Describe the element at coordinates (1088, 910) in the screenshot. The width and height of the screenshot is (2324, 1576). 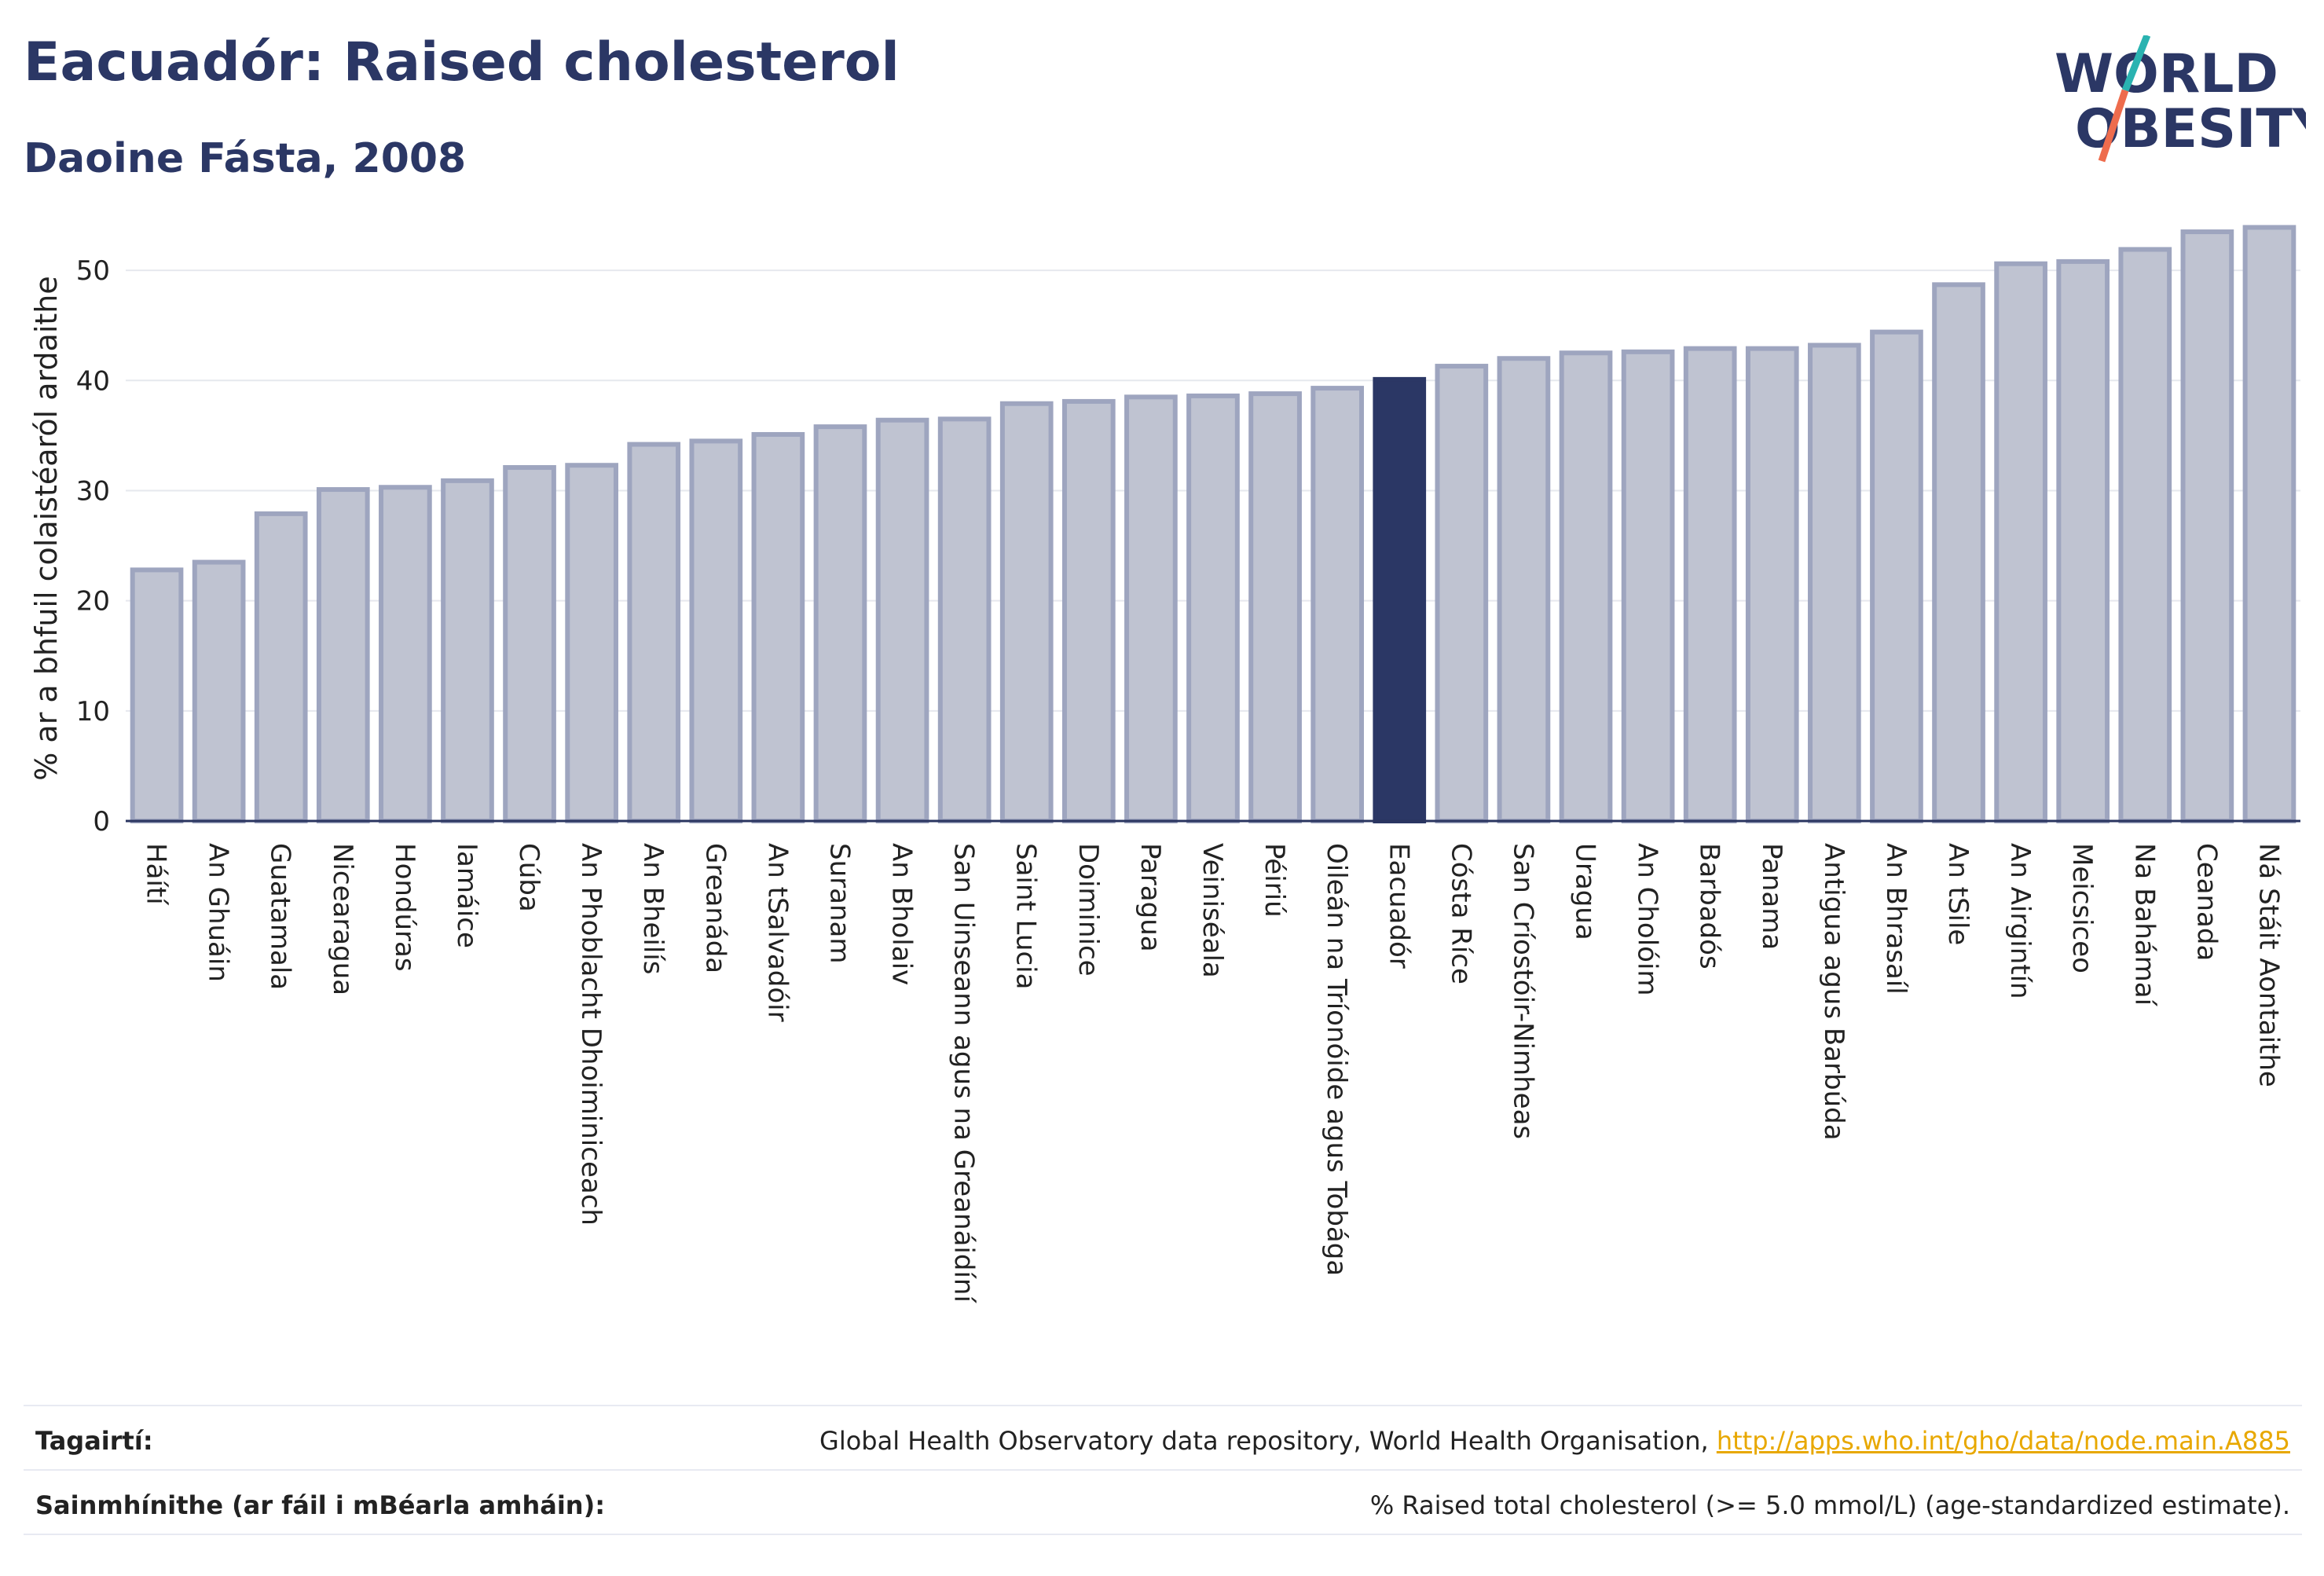
I see `x-tick-label: Doiminice` at that location.